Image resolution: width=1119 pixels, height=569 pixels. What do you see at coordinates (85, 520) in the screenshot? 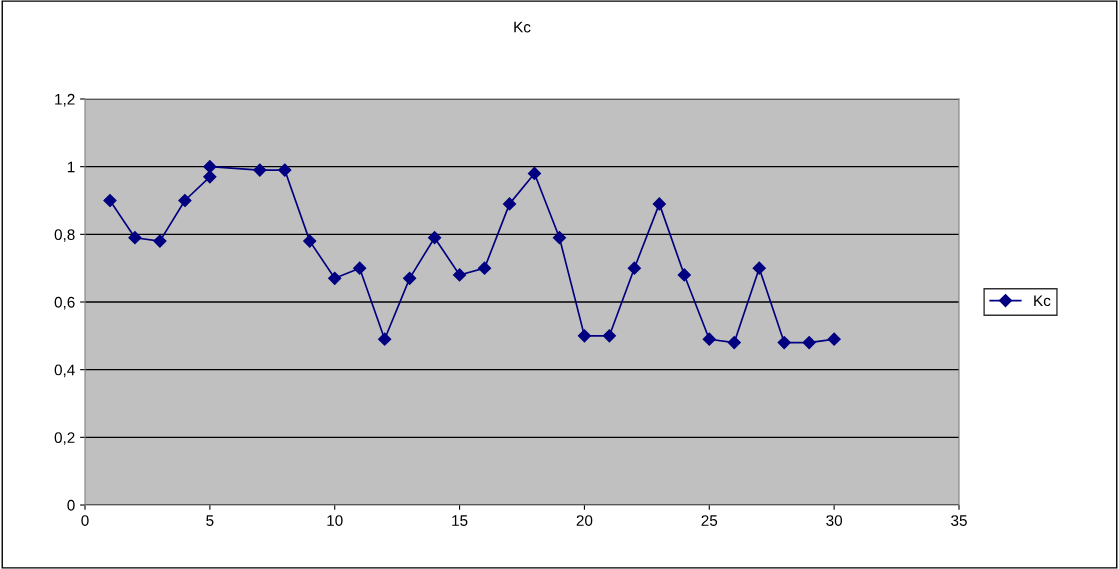
I see `x-tick-label: 0` at bounding box center [85, 520].